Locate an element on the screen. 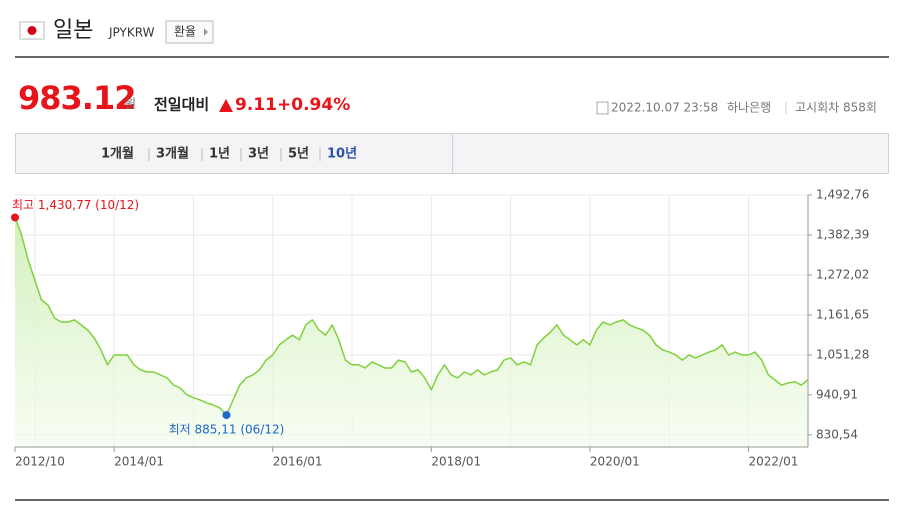  rate-button is located at coordinates (189, 32).